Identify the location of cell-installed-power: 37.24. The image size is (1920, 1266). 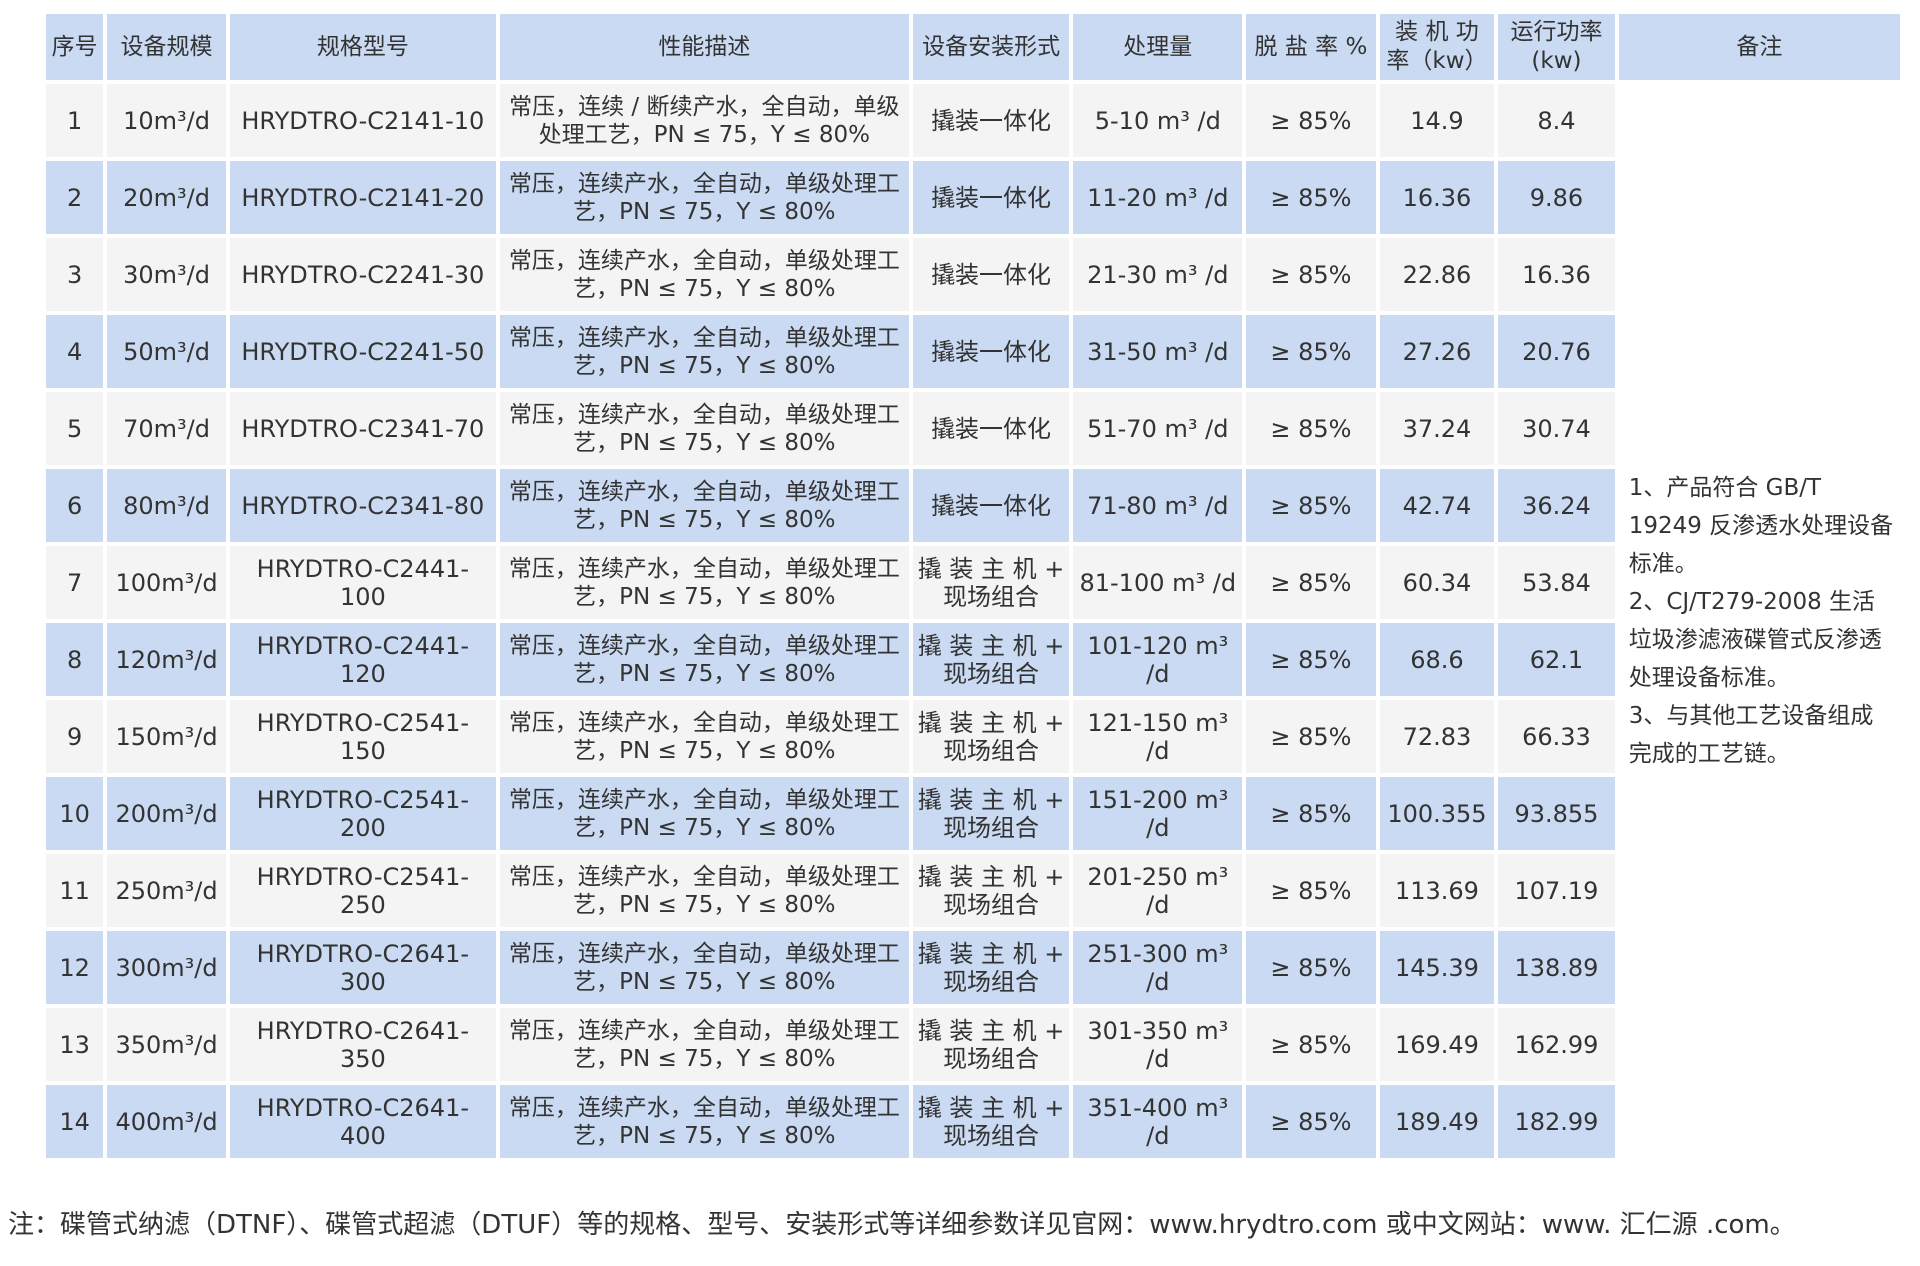
(1437, 428).